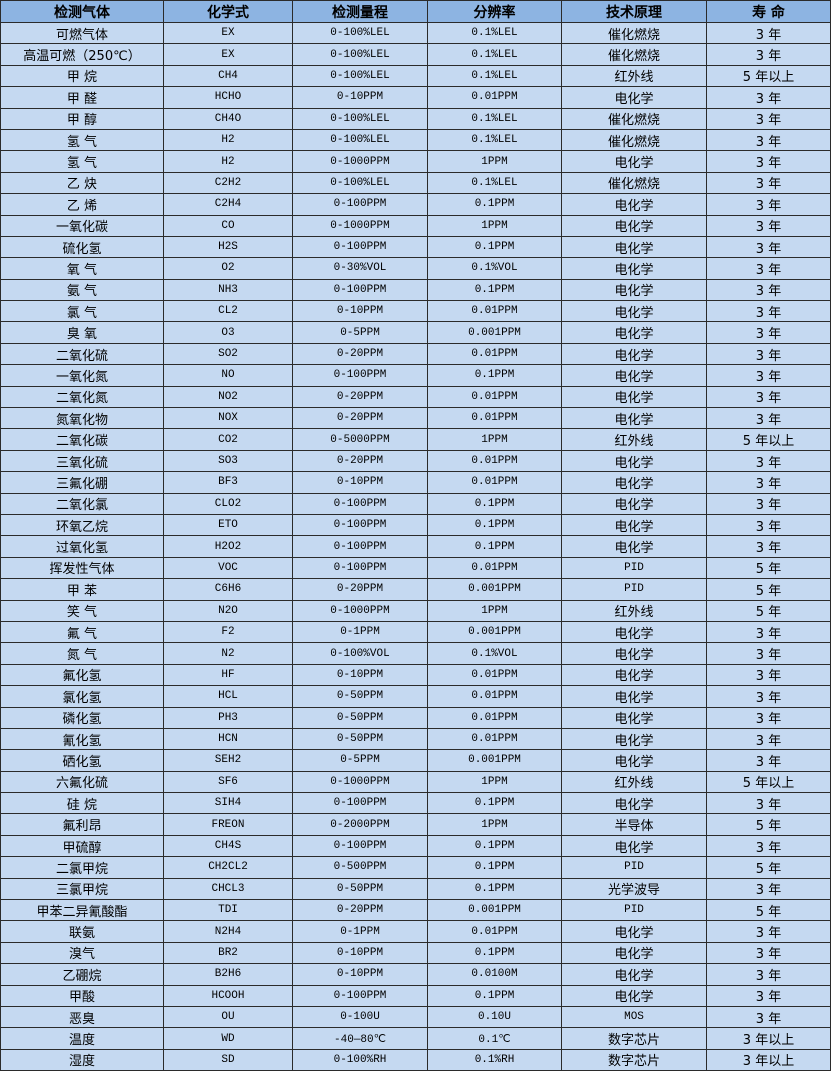 The width and height of the screenshot is (831, 1075). I want to click on header-principle: 技术原理, so click(634, 11).